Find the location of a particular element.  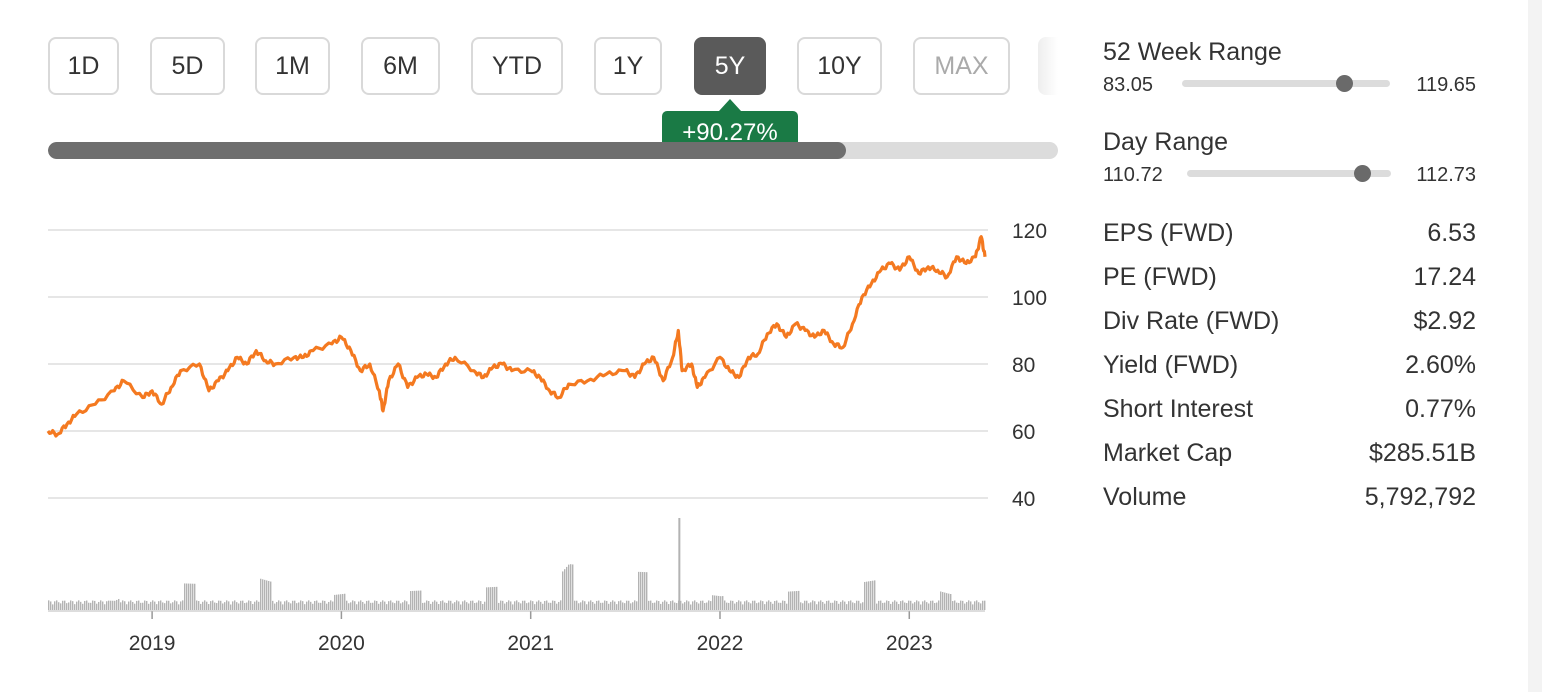

page-scrollbar is located at coordinates (1535, 346).